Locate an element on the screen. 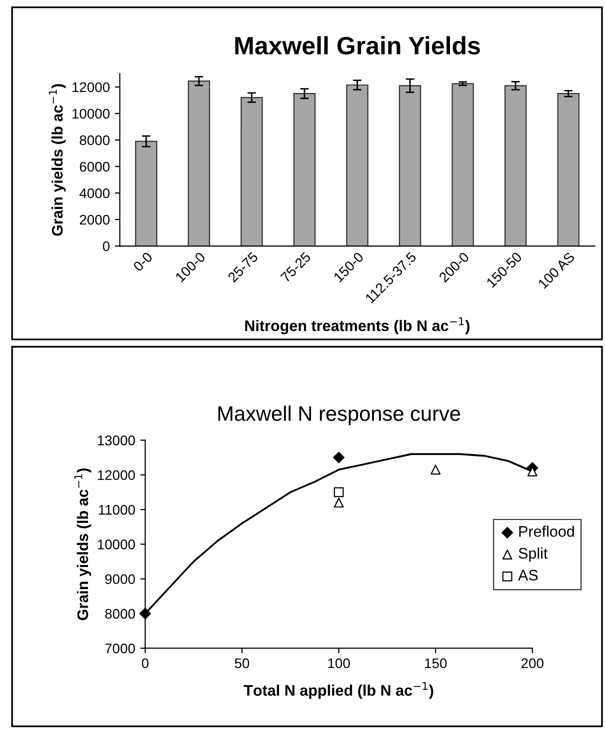 The image size is (605, 730). y-tick-label: 2000 is located at coordinates (95, 219).